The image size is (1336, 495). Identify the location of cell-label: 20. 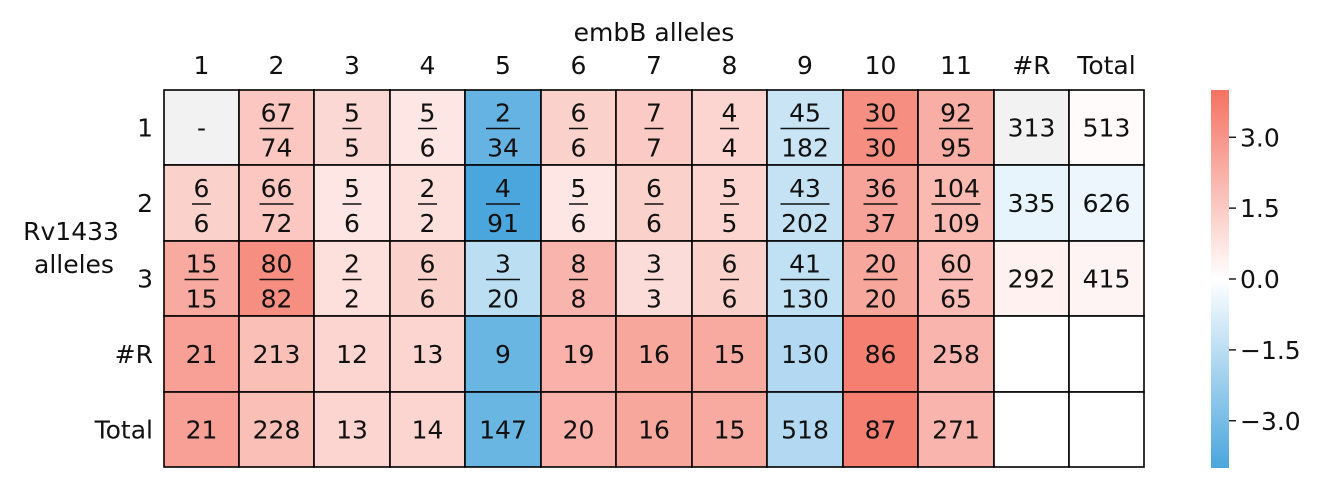
(579, 430).